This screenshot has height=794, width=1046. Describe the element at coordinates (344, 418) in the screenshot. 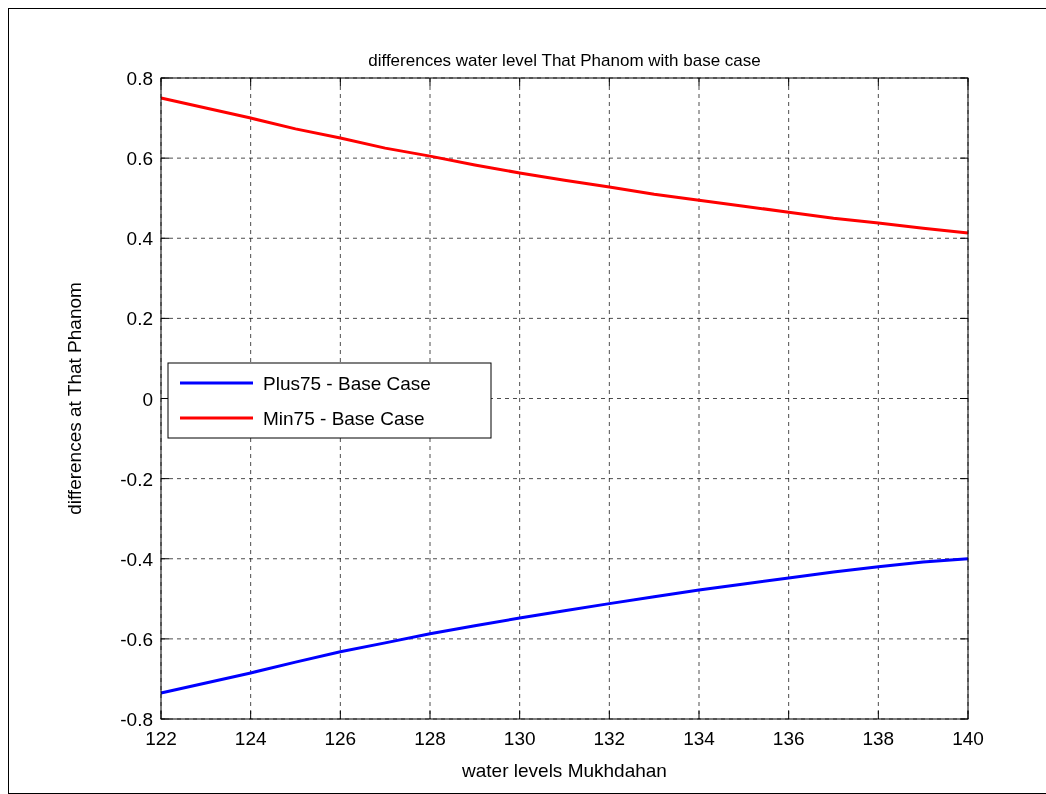

I see `legend-label: Min75 - Base Case` at that location.